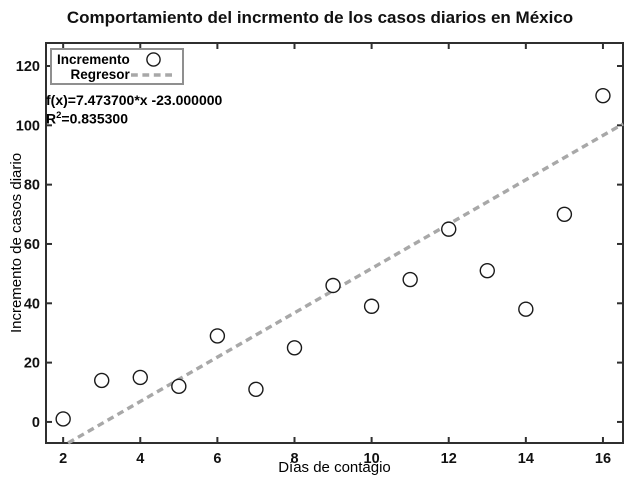 The height and width of the screenshot is (480, 640). What do you see at coordinates (59, 115) in the screenshot?
I see `r2-sup: 2` at bounding box center [59, 115].